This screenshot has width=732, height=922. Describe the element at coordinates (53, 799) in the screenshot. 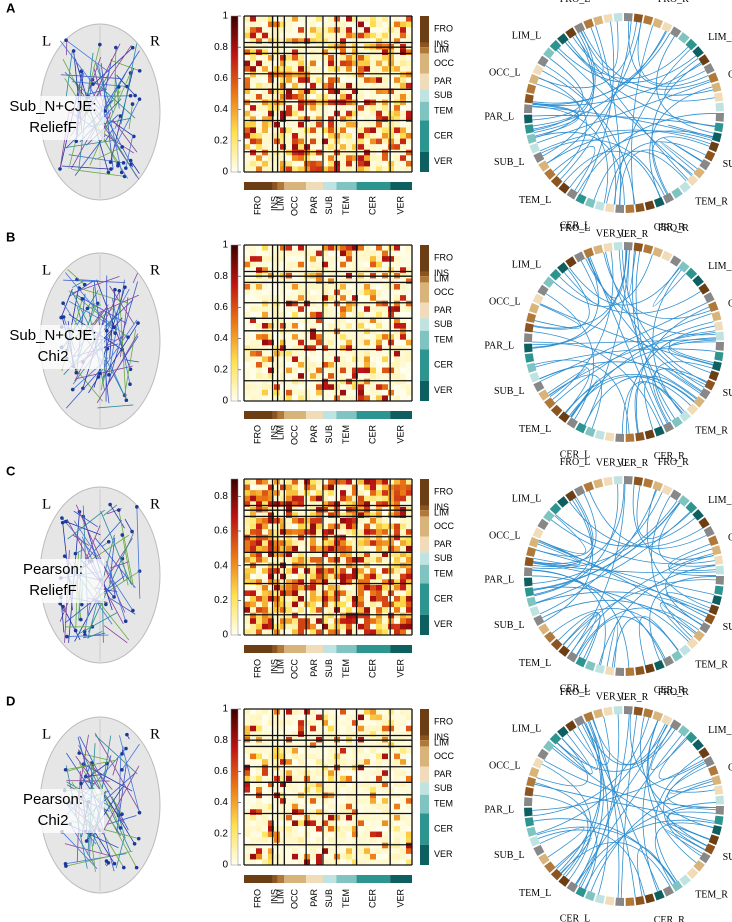

I see `method-label: Pearson:` at that location.